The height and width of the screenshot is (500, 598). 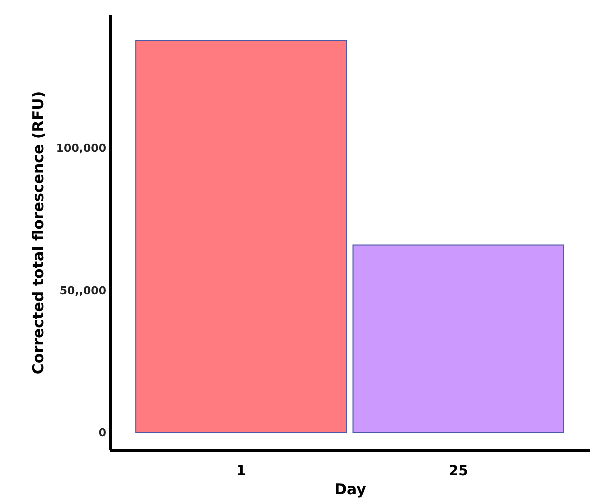 What do you see at coordinates (81, 149) in the screenshot?
I see `y-tick-label: 100,000` at bounding box center [81, 149].